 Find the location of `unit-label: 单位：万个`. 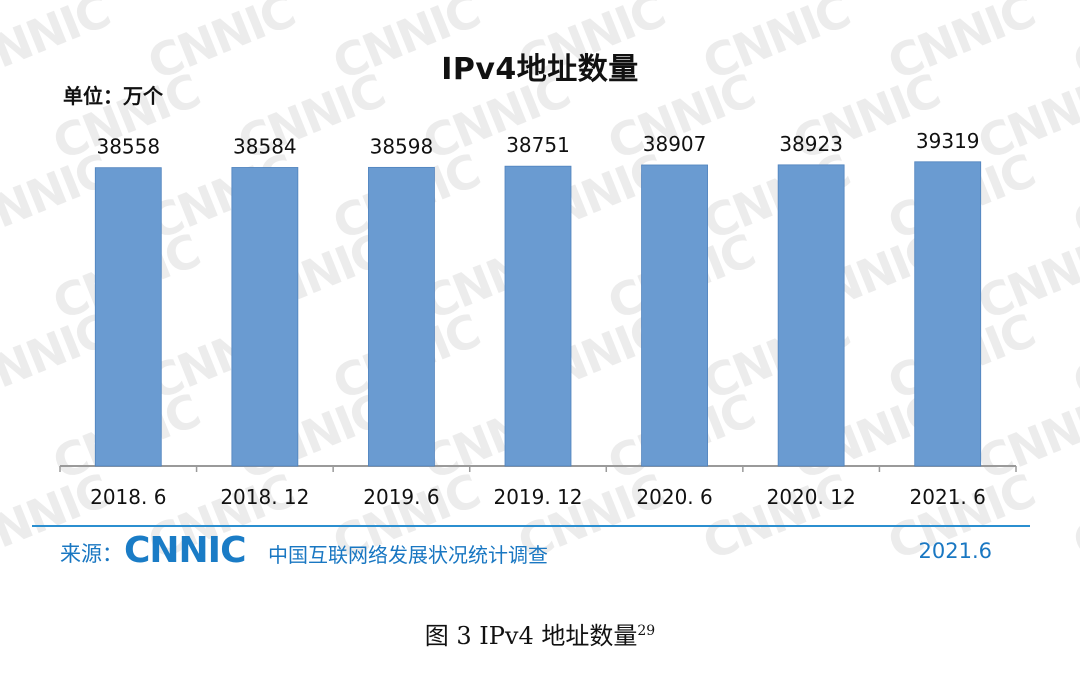

unit-label: 单位：万个 is located at coordinates (113, 96).